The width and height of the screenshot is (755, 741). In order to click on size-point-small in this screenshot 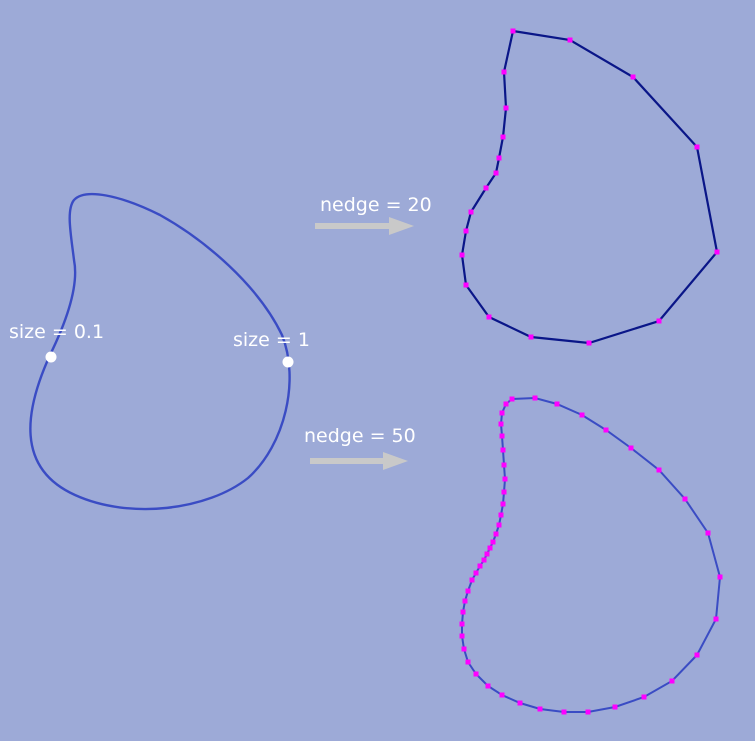, I will do `click(51, 357)`.